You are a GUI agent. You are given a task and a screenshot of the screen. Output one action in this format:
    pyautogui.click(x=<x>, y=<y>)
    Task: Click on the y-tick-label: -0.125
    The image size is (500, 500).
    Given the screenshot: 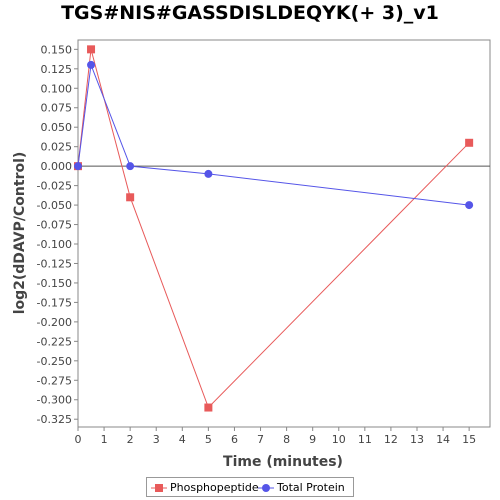 What is the action you would take?
    pyautogui.click(x=54, y=263)
    